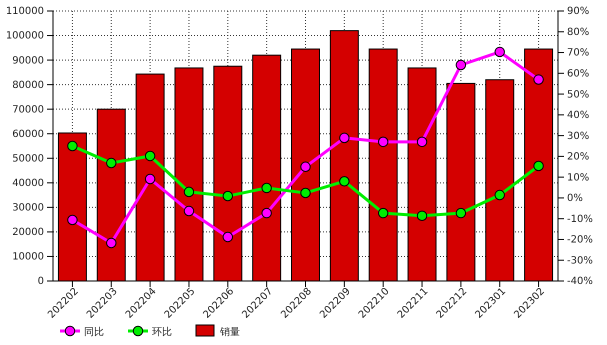 Image resolution: width=607 pixels, height=345 pixels. What do you see at coordinates (580, 282) in the screenshot?
I see `y2-tick-label: -40%` at bounding box center [580, 282].